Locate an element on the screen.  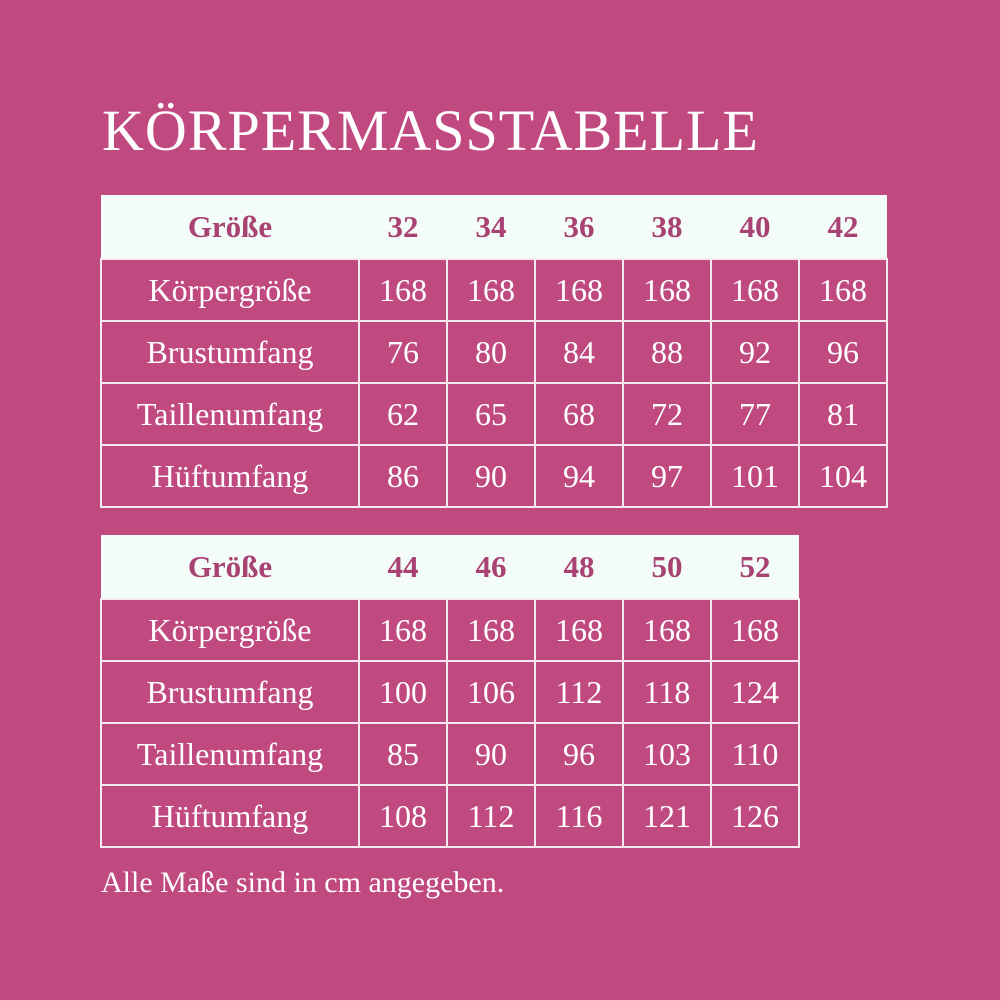
measurement-cell: 81 is located at coordinates (843, 414).